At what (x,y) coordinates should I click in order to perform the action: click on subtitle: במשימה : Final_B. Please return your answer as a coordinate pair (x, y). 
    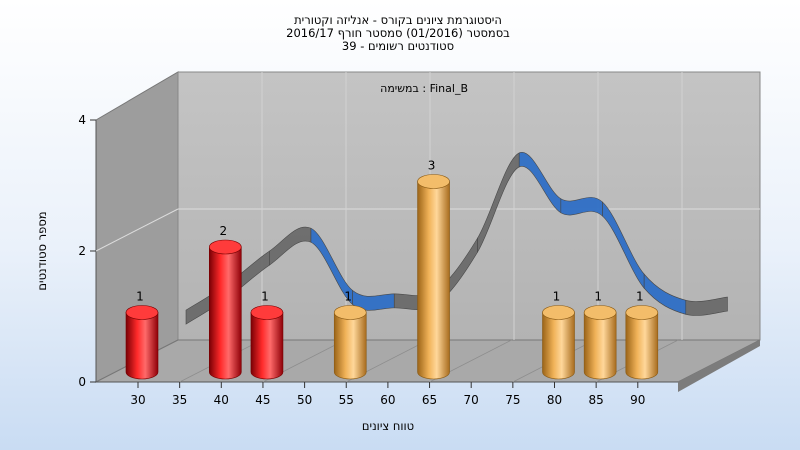
    Looking at the image, I should click on (424, 88).